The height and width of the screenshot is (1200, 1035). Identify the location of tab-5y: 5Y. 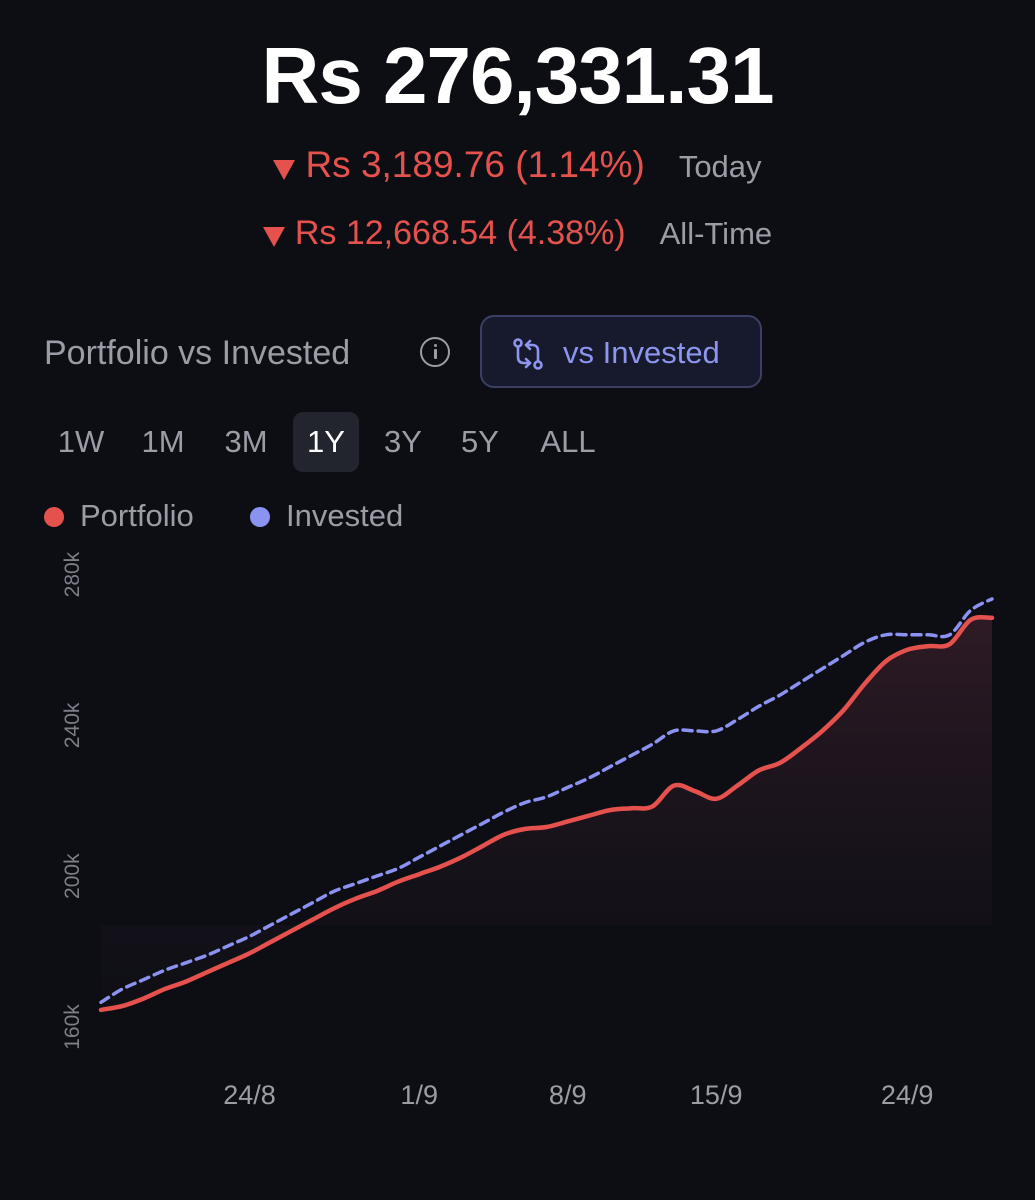
(480, 441).